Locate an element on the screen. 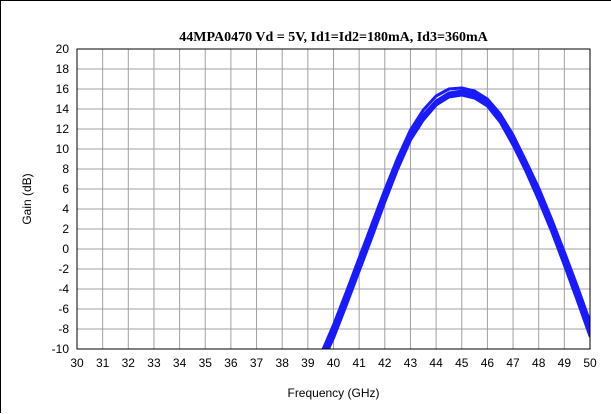  y-axis-title: Gain (dB) is located at coordinates (27, 198).